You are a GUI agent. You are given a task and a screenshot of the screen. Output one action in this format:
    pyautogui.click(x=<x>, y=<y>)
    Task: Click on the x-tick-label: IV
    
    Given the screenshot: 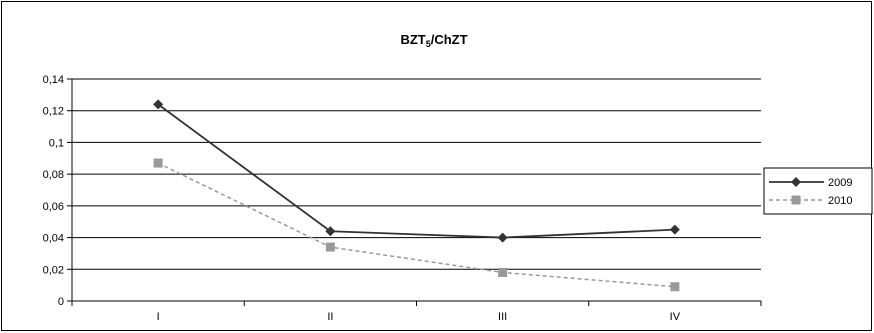 What is the action you would take?
    pyautogui.click(x=675, y=317)
    